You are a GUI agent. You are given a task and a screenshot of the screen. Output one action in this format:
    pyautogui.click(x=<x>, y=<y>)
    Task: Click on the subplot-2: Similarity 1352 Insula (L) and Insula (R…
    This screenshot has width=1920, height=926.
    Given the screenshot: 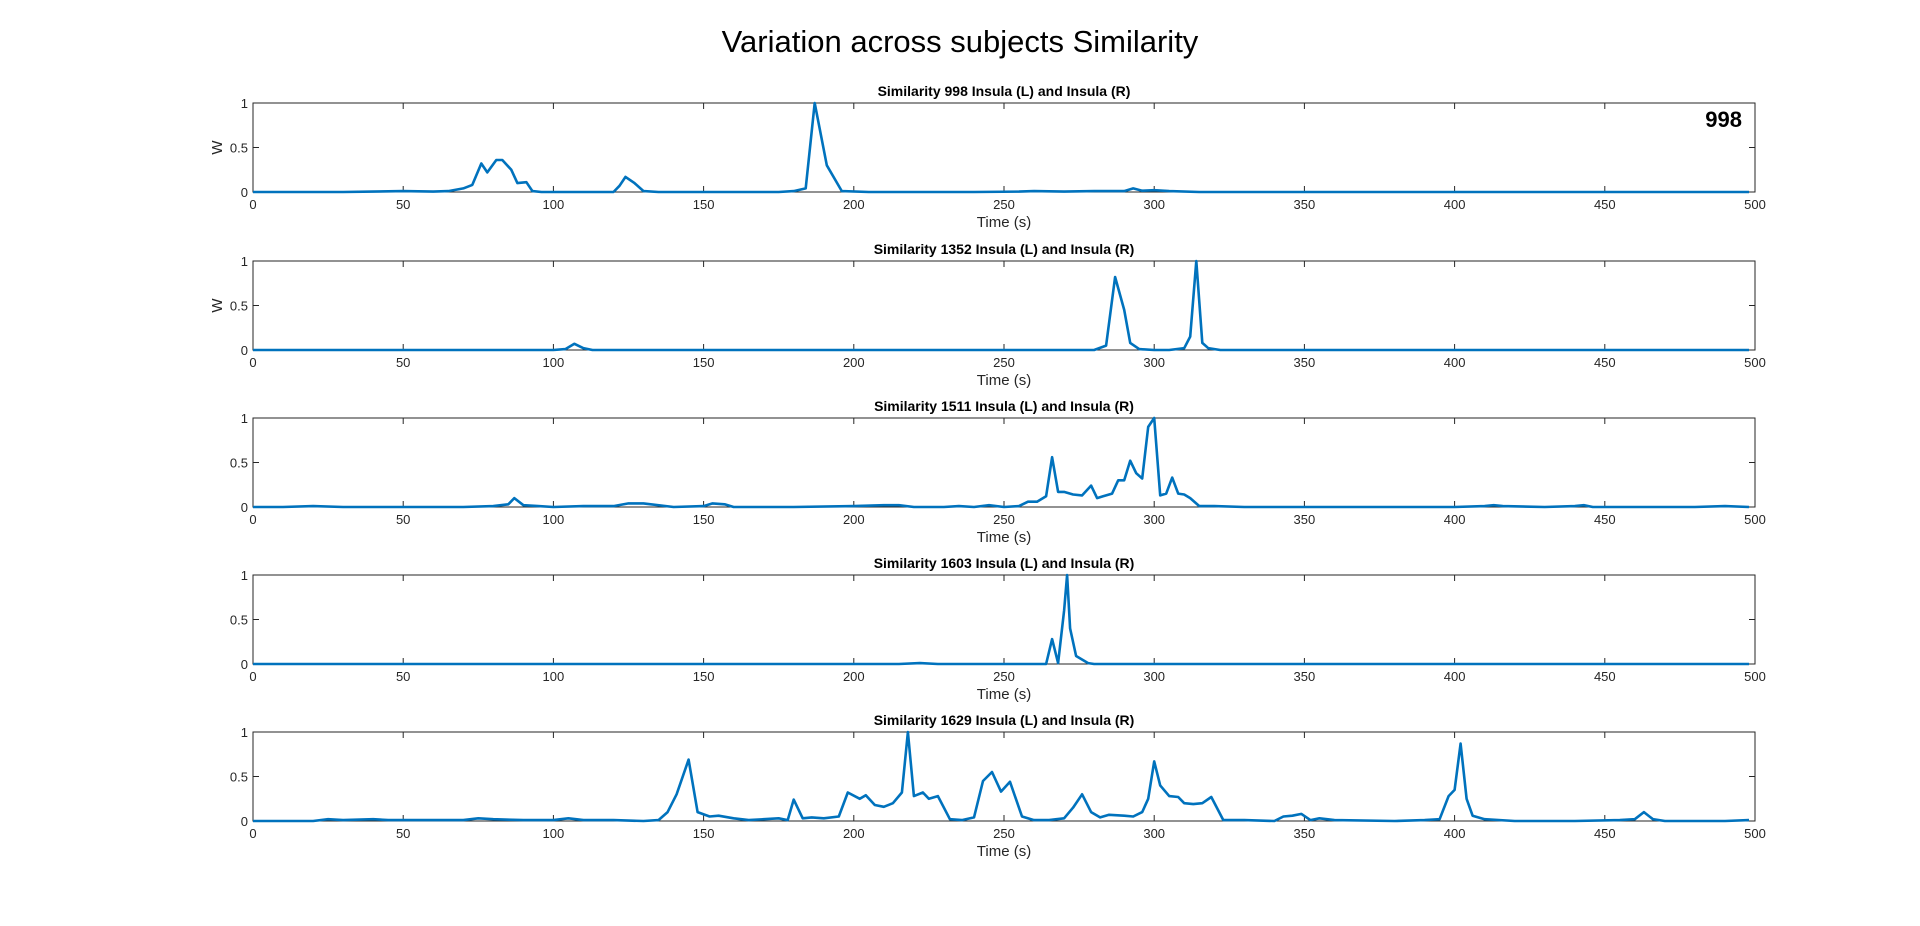 What is the action you would take?
    pyautogui.click(x=987, y=315)
    